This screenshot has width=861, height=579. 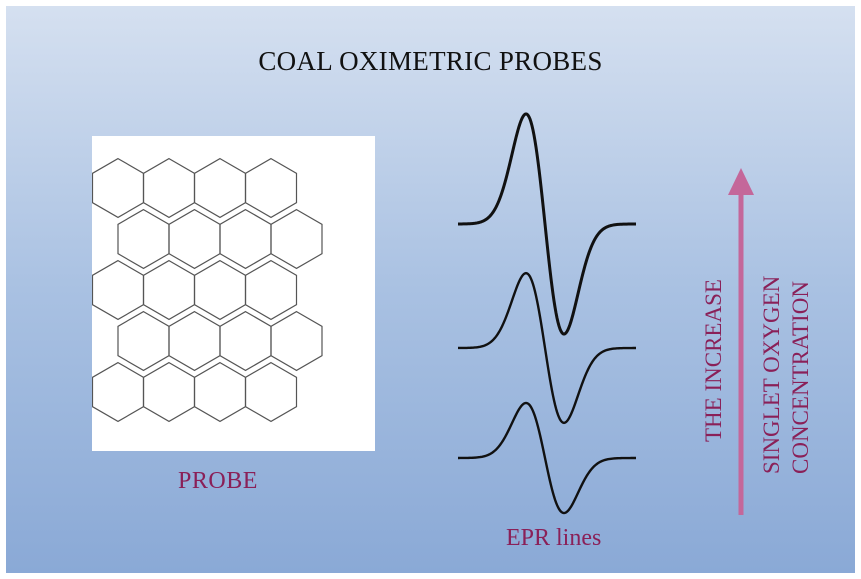 What do you see at coordinates (430, 61) in the screenshot?
I see `diagram-title: COAL OXIMETRIC PROBES` at bounding box center [430, 61].